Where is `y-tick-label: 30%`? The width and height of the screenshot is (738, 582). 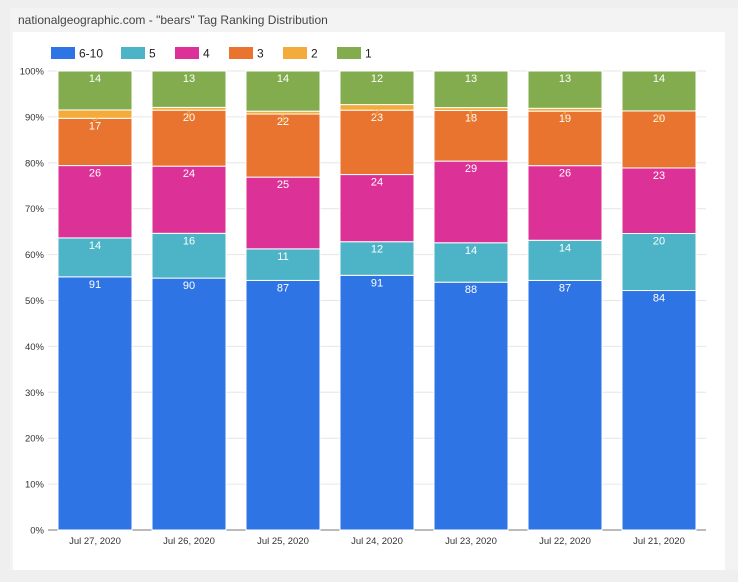 y-tick-label: 30% is located at coordinates (35, 393).